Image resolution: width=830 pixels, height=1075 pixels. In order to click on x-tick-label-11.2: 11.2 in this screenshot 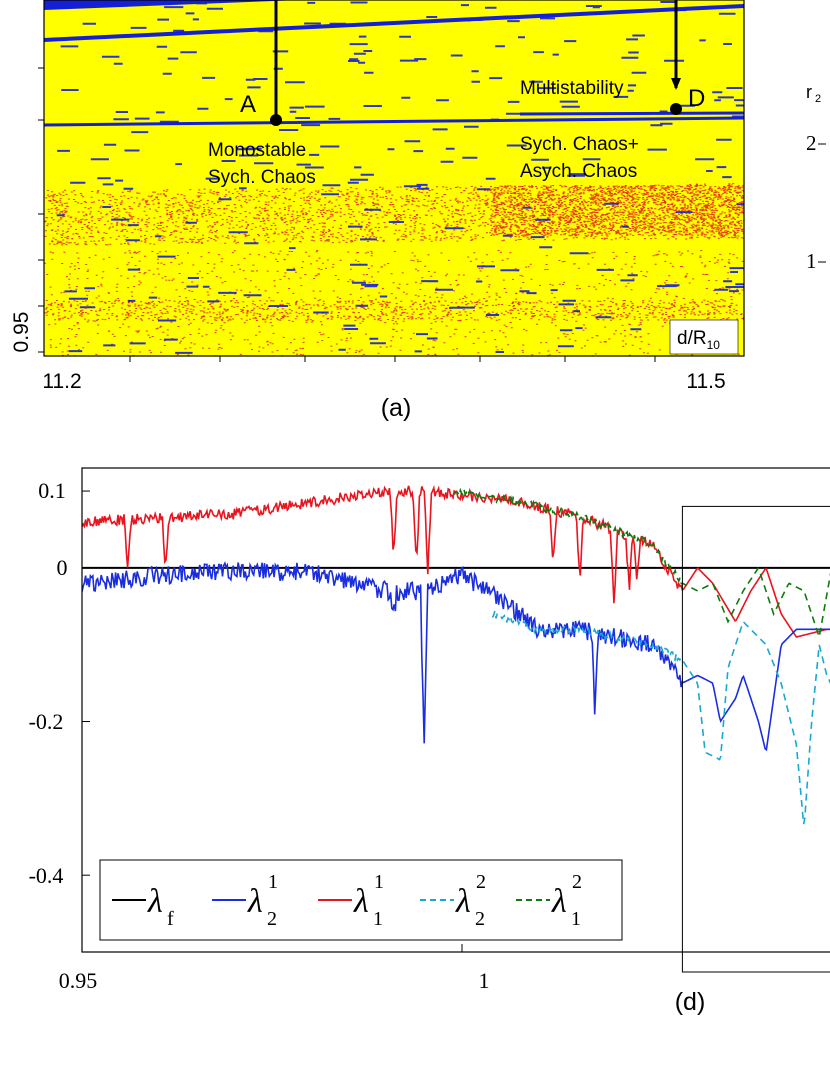, I will do `click(61, 381)`.